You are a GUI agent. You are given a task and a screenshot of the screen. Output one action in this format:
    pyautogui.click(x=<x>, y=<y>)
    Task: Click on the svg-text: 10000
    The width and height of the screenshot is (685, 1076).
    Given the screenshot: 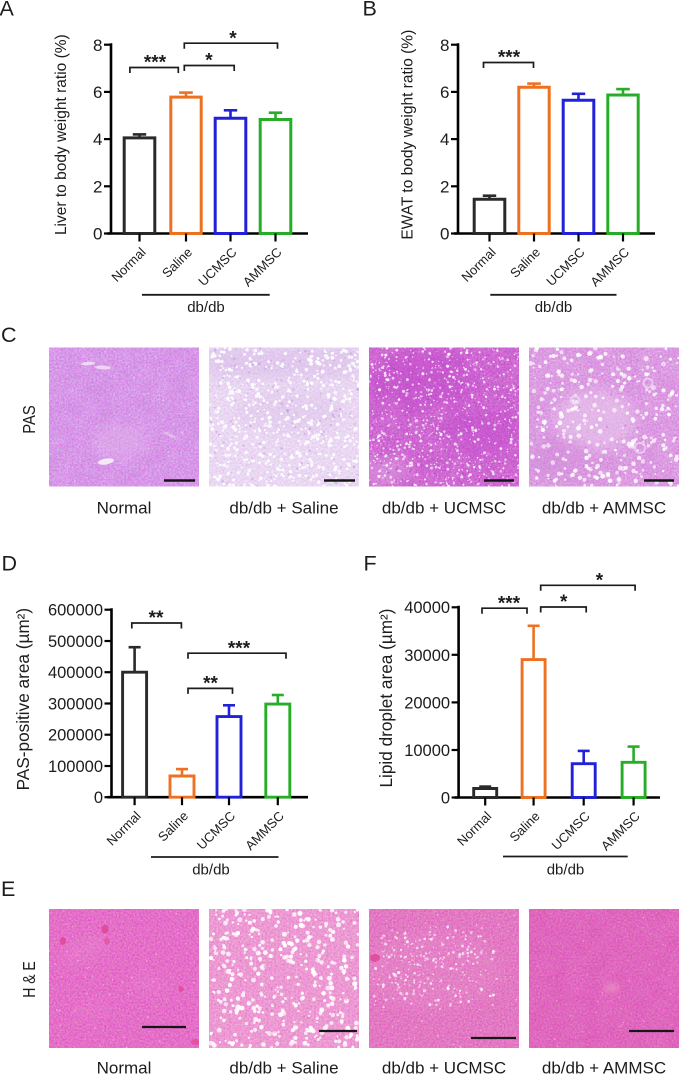 What is the action you would take?
    pyautogui.click(x=427, y=751)
    